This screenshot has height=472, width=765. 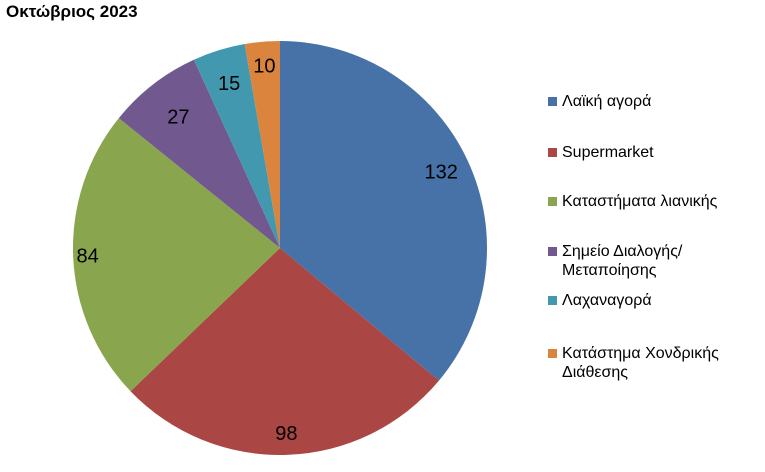 I want to click on legend-item-katastimata-lianikis: Καταστήματα λιανικής, so click(x=655, y=201).